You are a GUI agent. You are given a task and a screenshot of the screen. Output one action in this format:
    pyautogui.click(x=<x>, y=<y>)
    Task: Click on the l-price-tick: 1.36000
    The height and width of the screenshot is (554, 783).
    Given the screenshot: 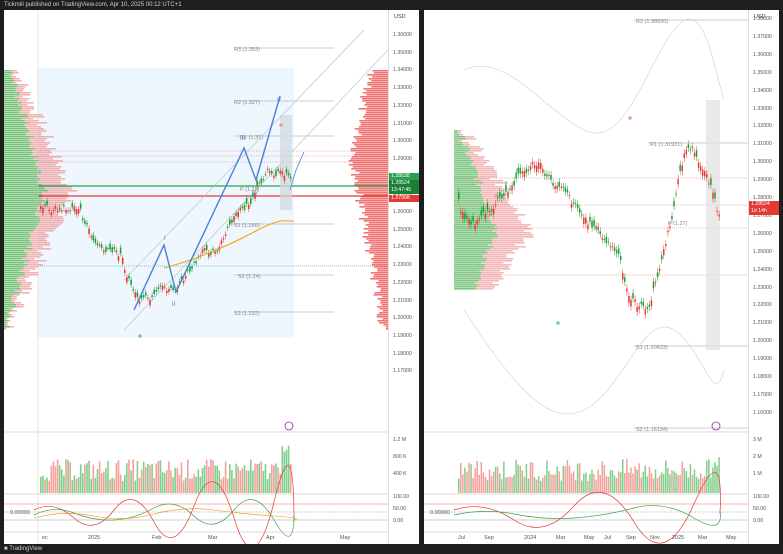 What is the action you would take?
    pyautogui.click(x=402, y=35)
    